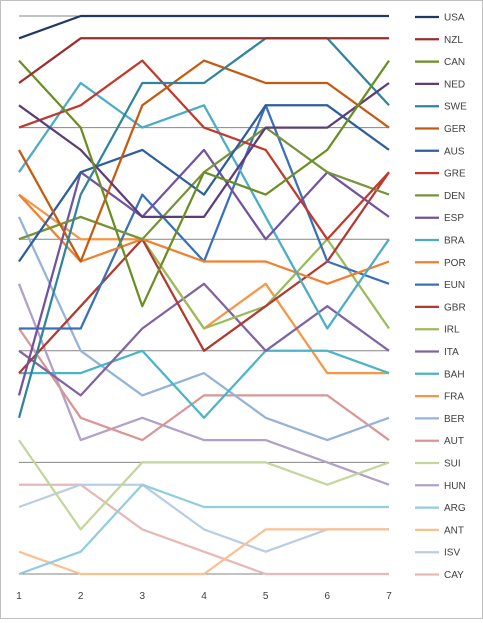 Image resolution: width=483 pixels, height=623 pixels. I want to click on legend-label: IRL, so click(452, 330).